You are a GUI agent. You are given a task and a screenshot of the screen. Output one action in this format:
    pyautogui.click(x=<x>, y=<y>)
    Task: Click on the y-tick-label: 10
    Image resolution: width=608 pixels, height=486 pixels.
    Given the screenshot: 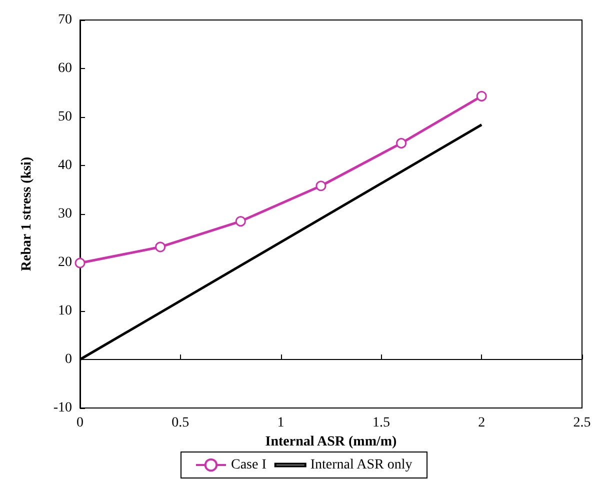 What is the action you would take?
    pyautogui.click(x=65, y=311)
    